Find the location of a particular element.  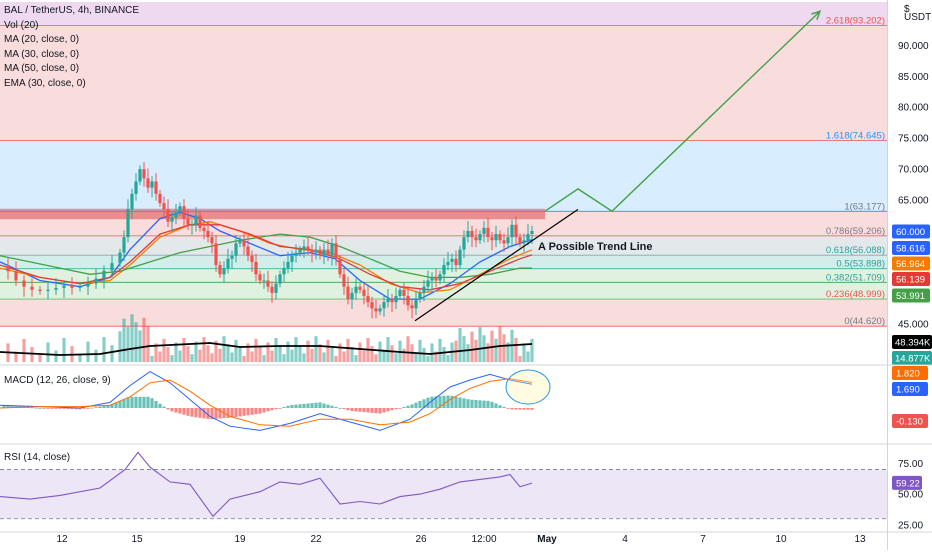

legend-ema30: EMA (30, close, 0) is located at coordinates (45, 83).